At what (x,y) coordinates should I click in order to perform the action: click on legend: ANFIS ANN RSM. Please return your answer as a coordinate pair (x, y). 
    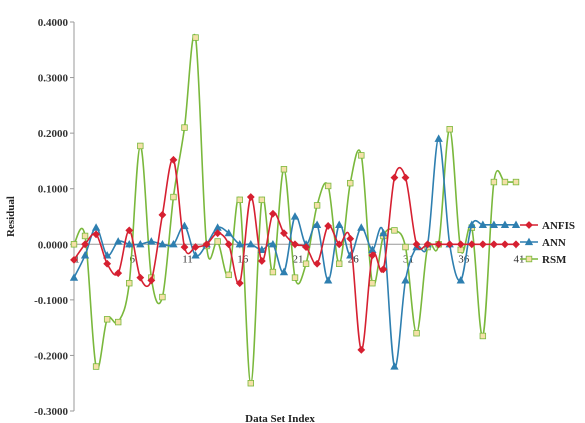
    Looking at the image, I should click on (547, 243).